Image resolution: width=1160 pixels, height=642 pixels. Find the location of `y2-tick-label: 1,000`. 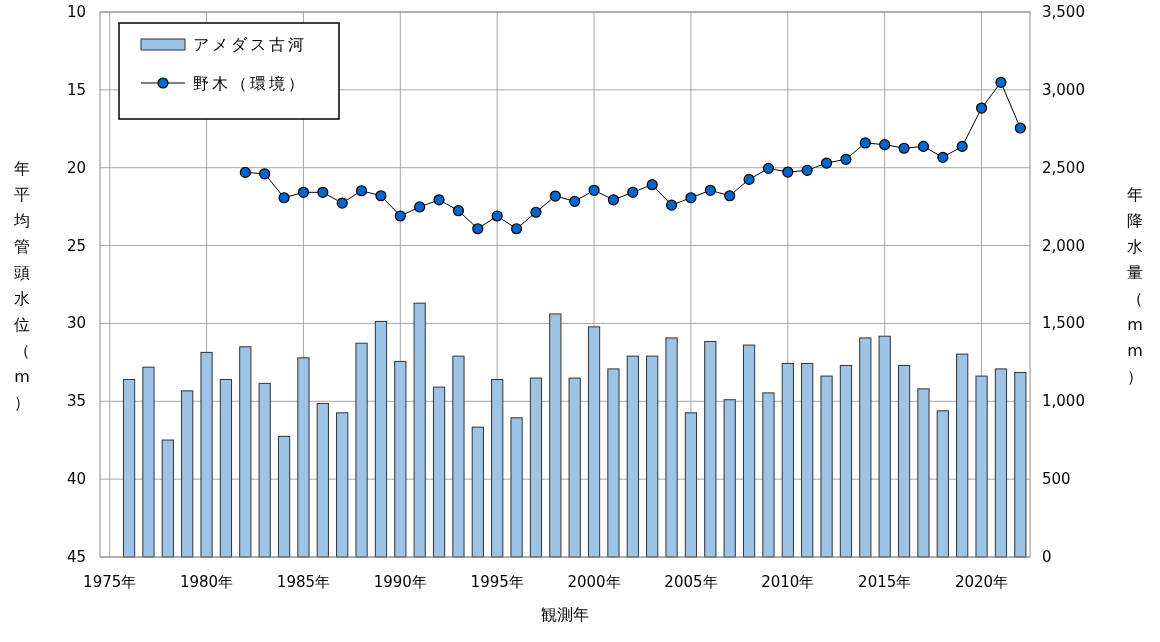

y2-tick-label: 1,000 is located at coordinates (1063, 401).